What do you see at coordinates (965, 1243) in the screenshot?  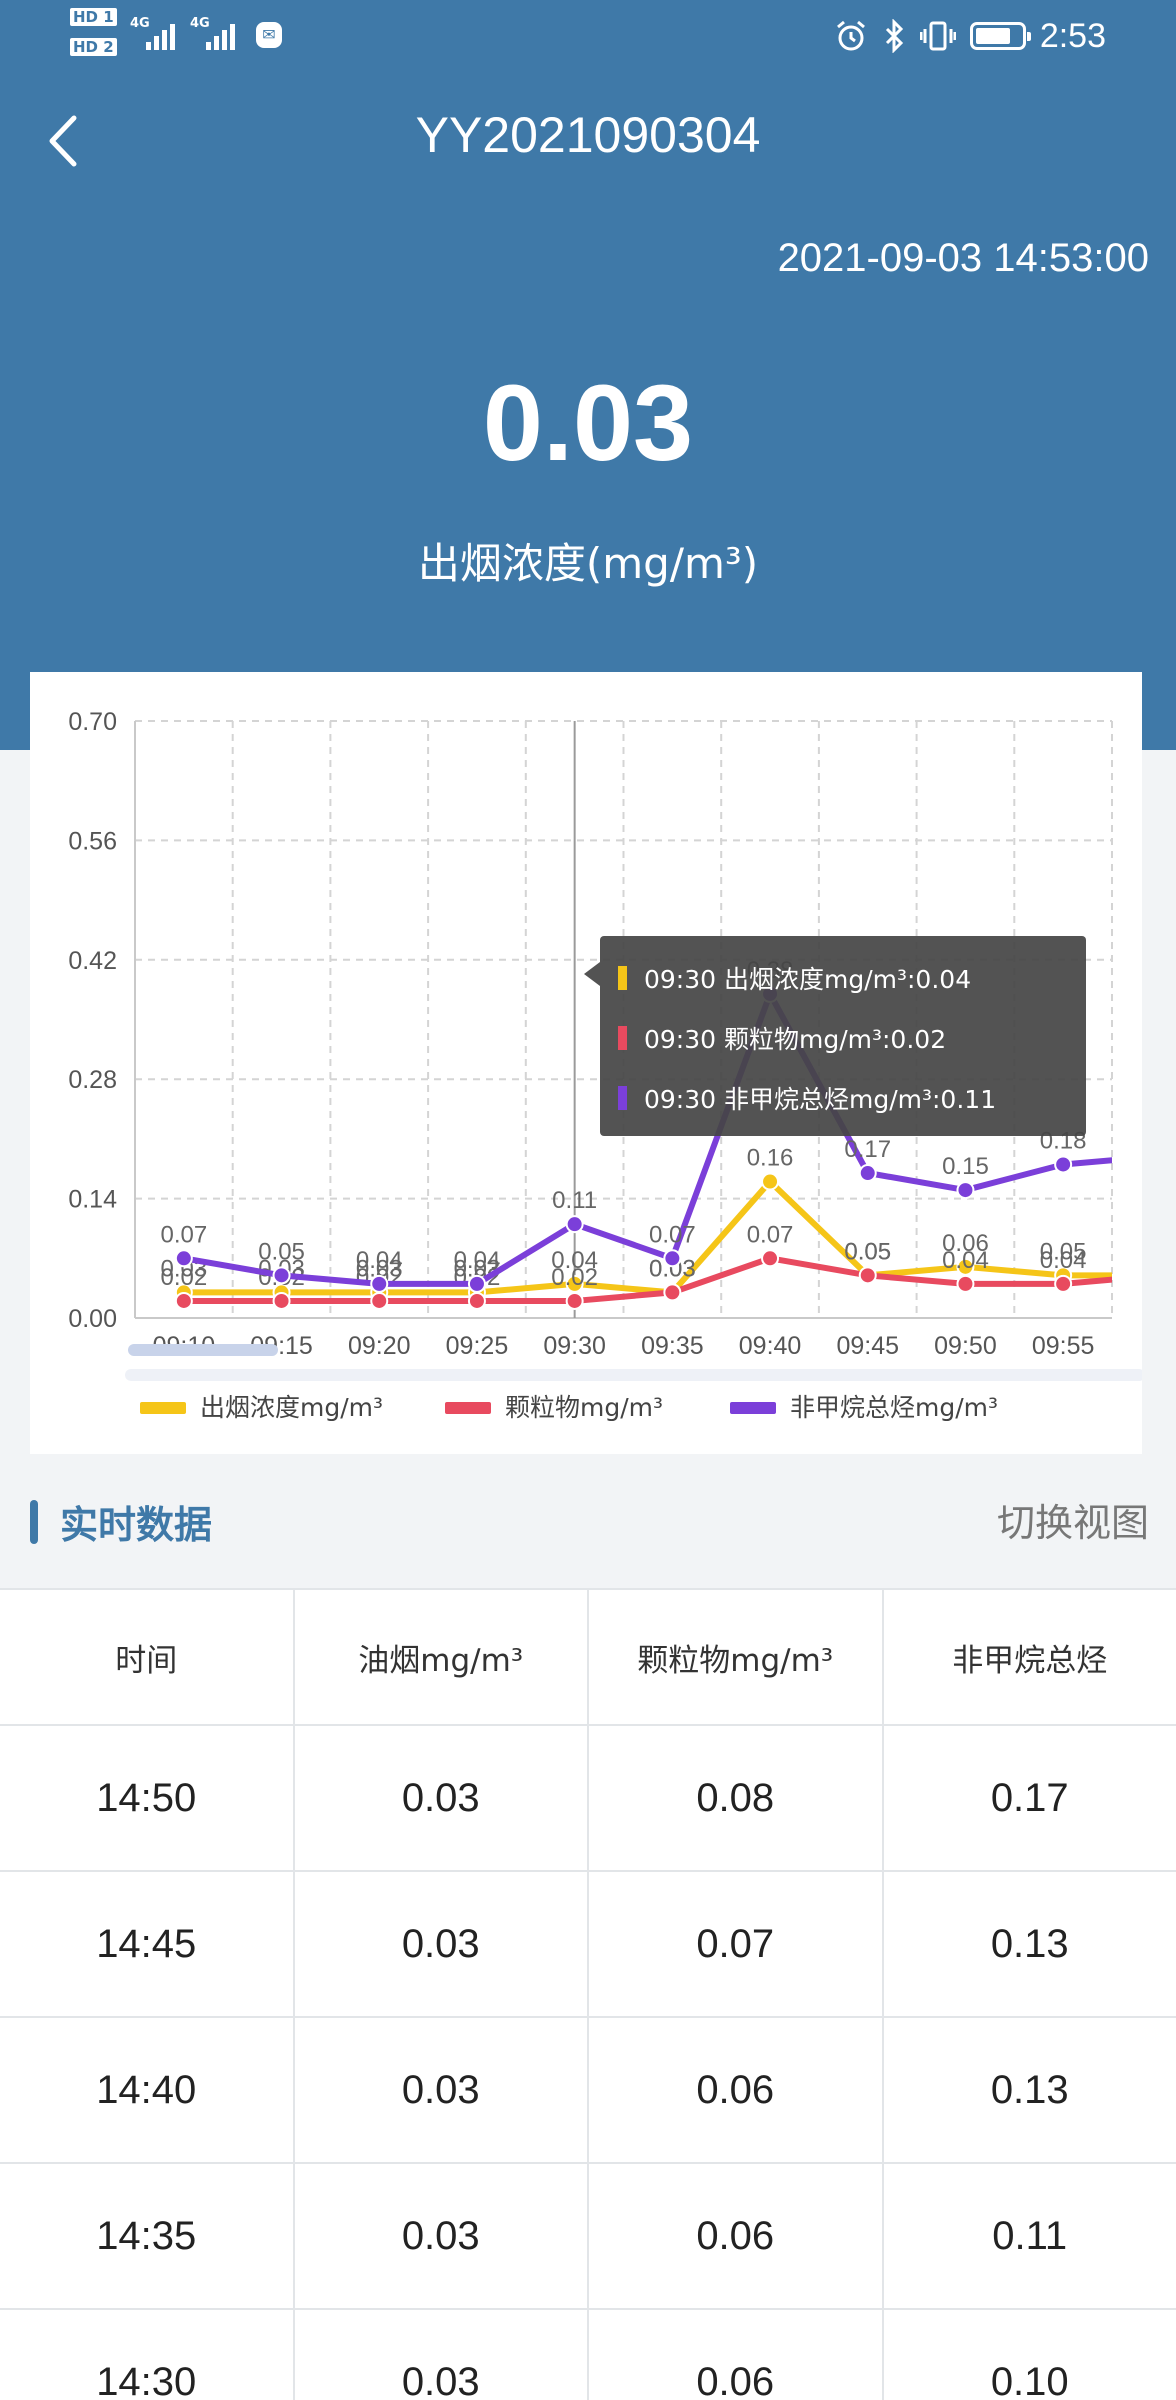 I see `data-label: 0.06` at bounding box center [965, 1243].